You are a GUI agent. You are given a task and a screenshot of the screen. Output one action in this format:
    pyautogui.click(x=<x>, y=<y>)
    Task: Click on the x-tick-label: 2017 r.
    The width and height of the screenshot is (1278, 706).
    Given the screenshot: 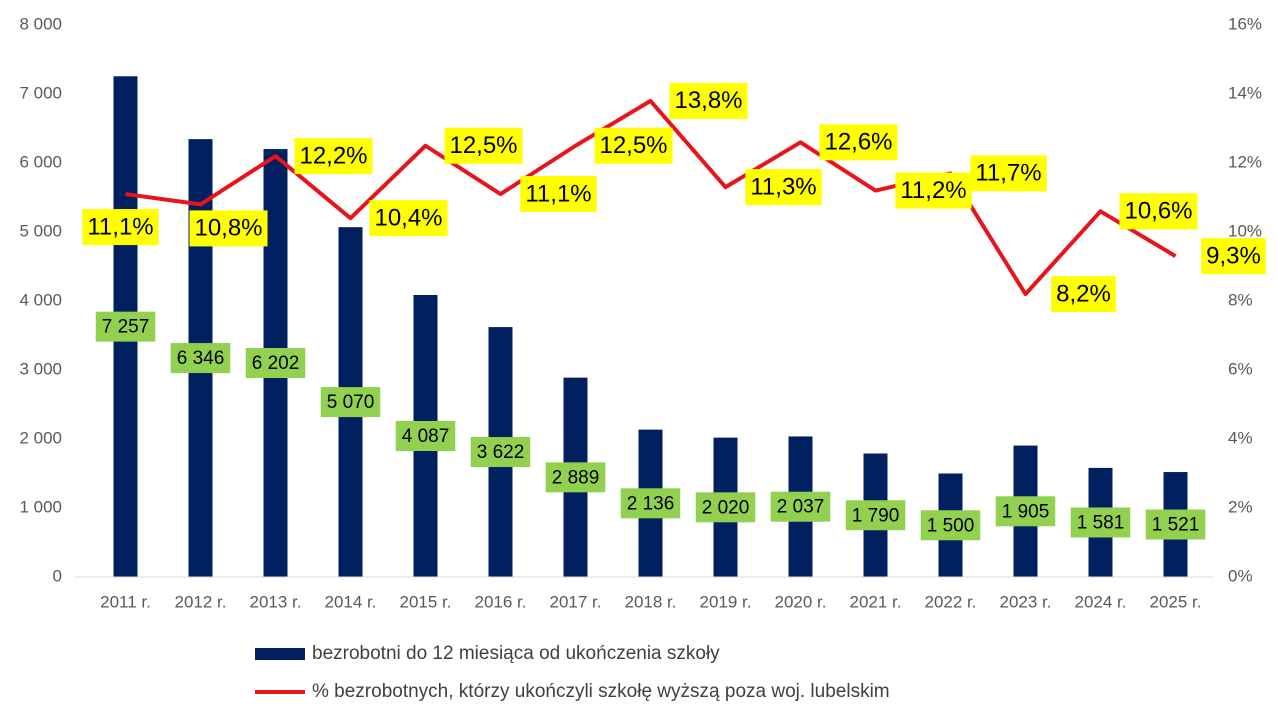 What is the action you would take?
    pyautogui.click(x=576, y=601)
    